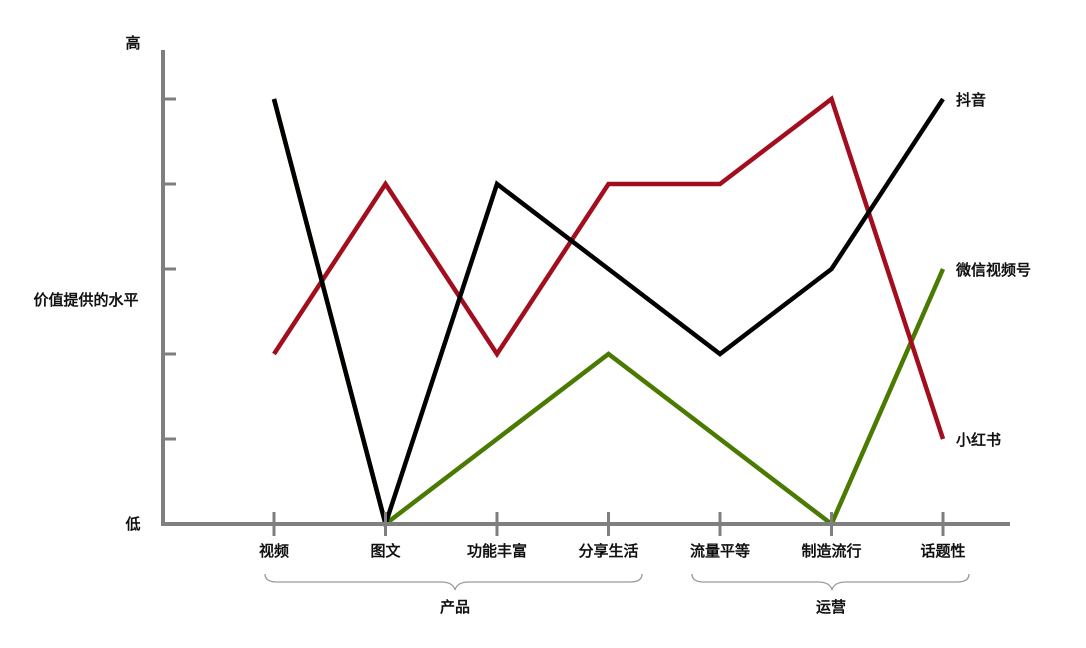 This screenshot has height=648, width=1086. I want to click on x-tick-label: 分享生活, so click(608, 551).